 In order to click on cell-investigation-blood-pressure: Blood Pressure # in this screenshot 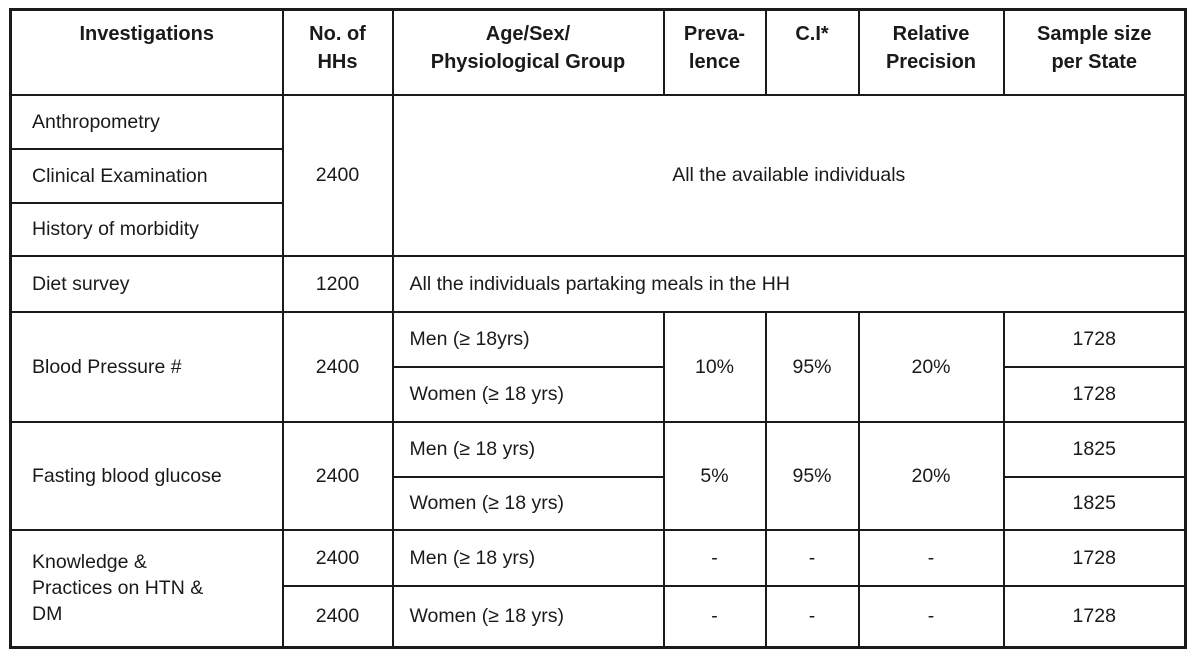, I will do `click(146, 366)`.